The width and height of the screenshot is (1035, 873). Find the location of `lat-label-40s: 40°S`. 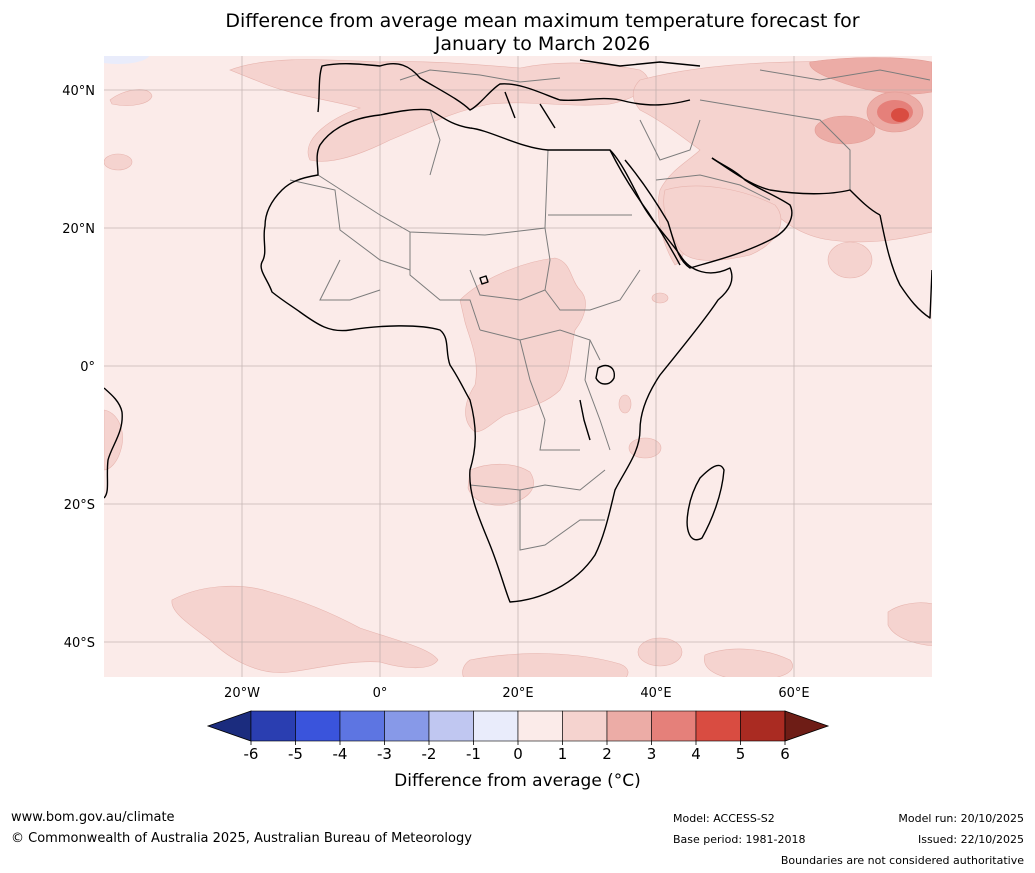

lat-label-40s: 40°S is located at coordinates (79, 643).